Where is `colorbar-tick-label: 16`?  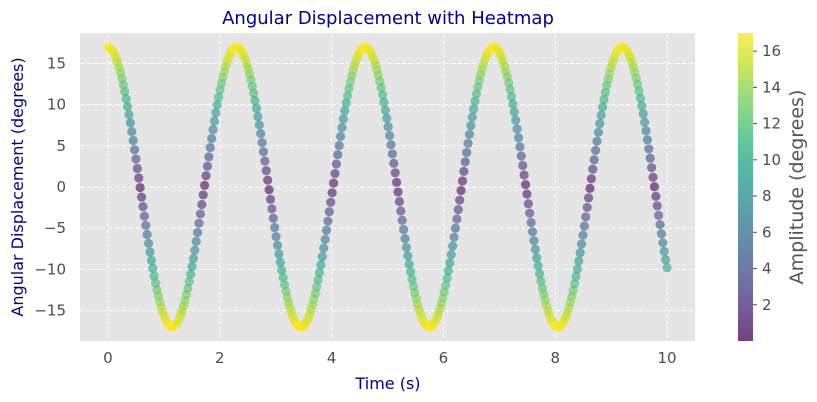
colorbar-tick-label: 16 is located at coordinates (771, 51).